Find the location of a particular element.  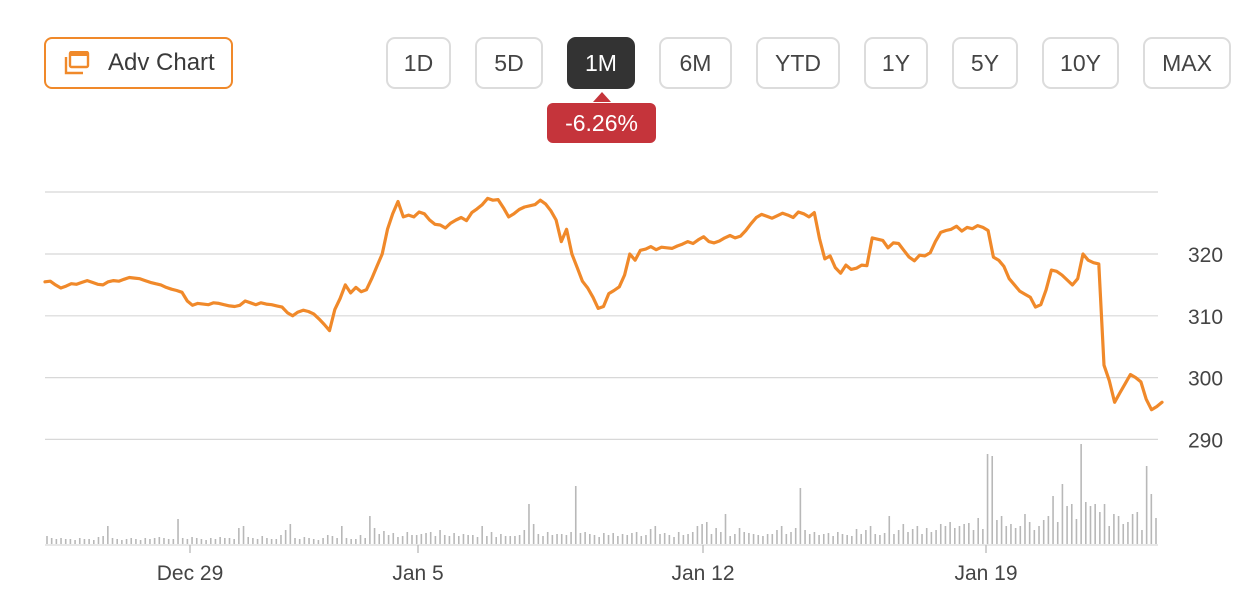

x-tick-label: Jan 5 is located at coordinates (417, 573).